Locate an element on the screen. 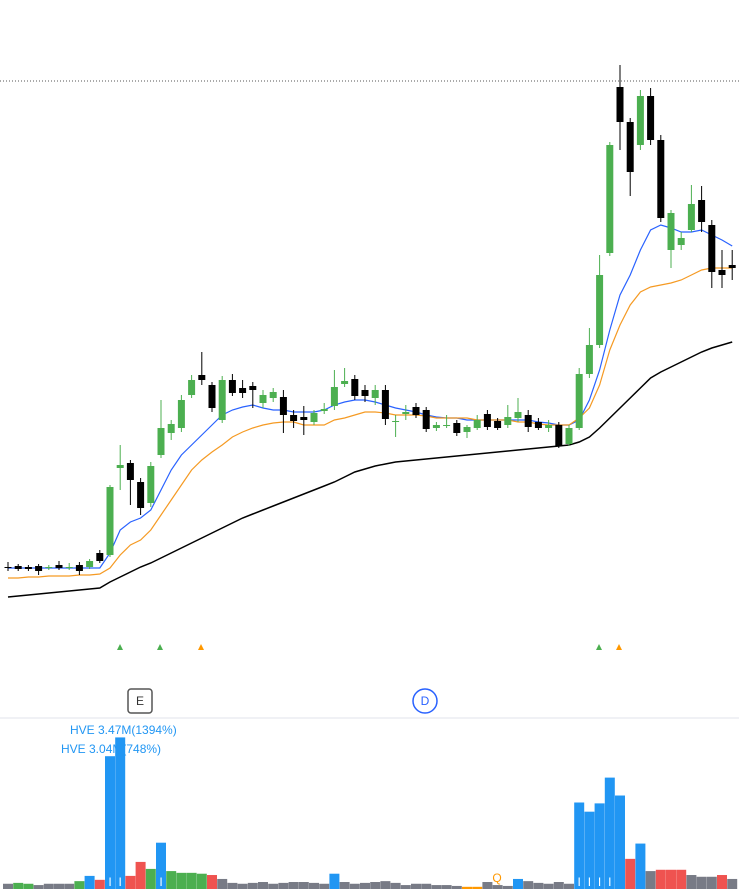  event-circle is located at coordinates (425, 701).